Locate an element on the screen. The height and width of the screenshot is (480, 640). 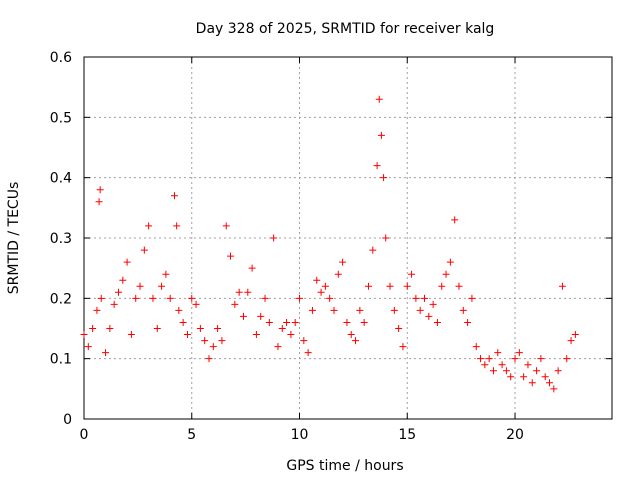
x-tick-label: 15 is located at coordinates (407, 435).